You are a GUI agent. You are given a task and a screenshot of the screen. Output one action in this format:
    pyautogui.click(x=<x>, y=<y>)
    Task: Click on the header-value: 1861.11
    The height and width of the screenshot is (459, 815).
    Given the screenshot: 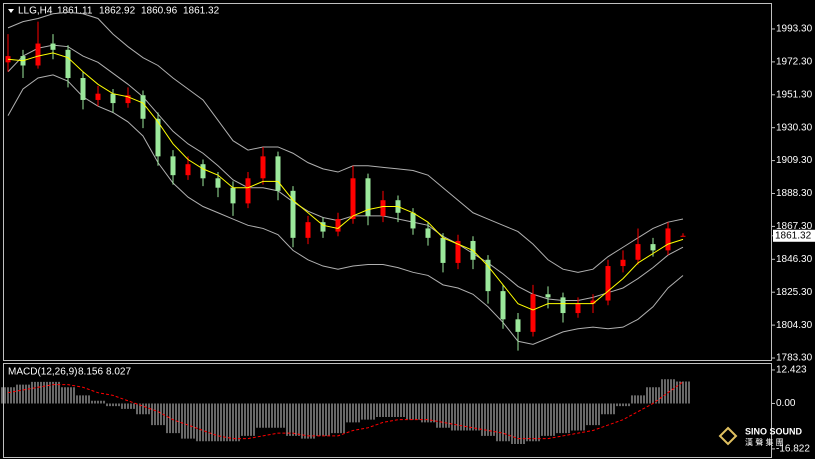 What is the action you would take?
    pyautogui.click(x=75, y=11)
    